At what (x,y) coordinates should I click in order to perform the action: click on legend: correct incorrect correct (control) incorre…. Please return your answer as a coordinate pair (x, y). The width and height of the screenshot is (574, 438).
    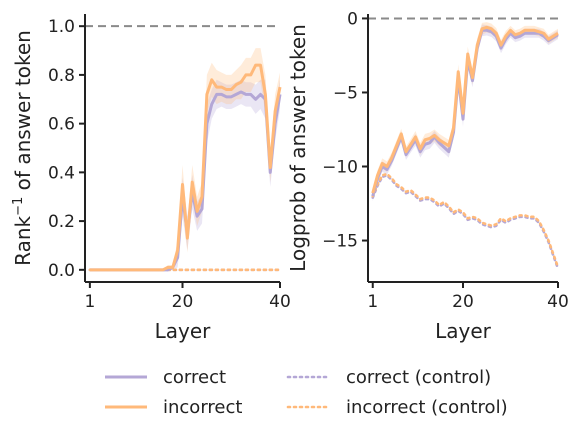
    Looking at the image, I should click on (306, 392).